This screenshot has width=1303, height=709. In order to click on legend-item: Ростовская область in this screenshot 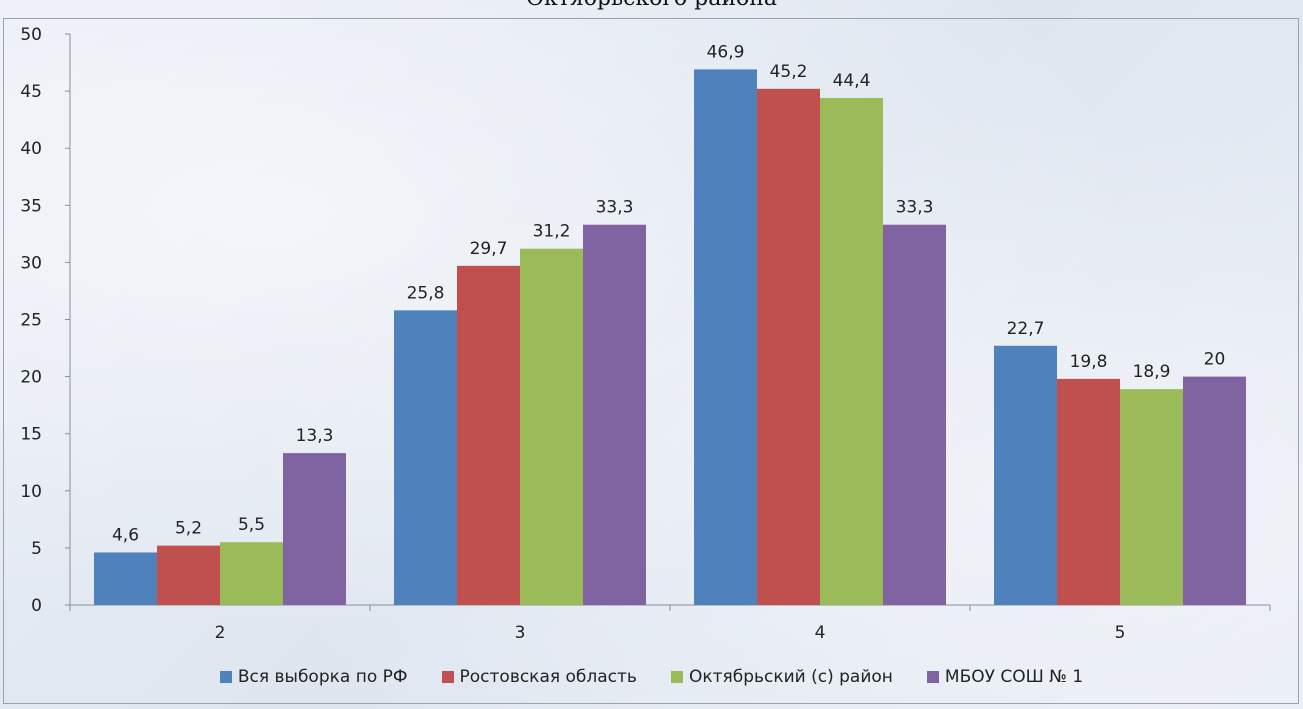, I will do `click(539, 677)`.